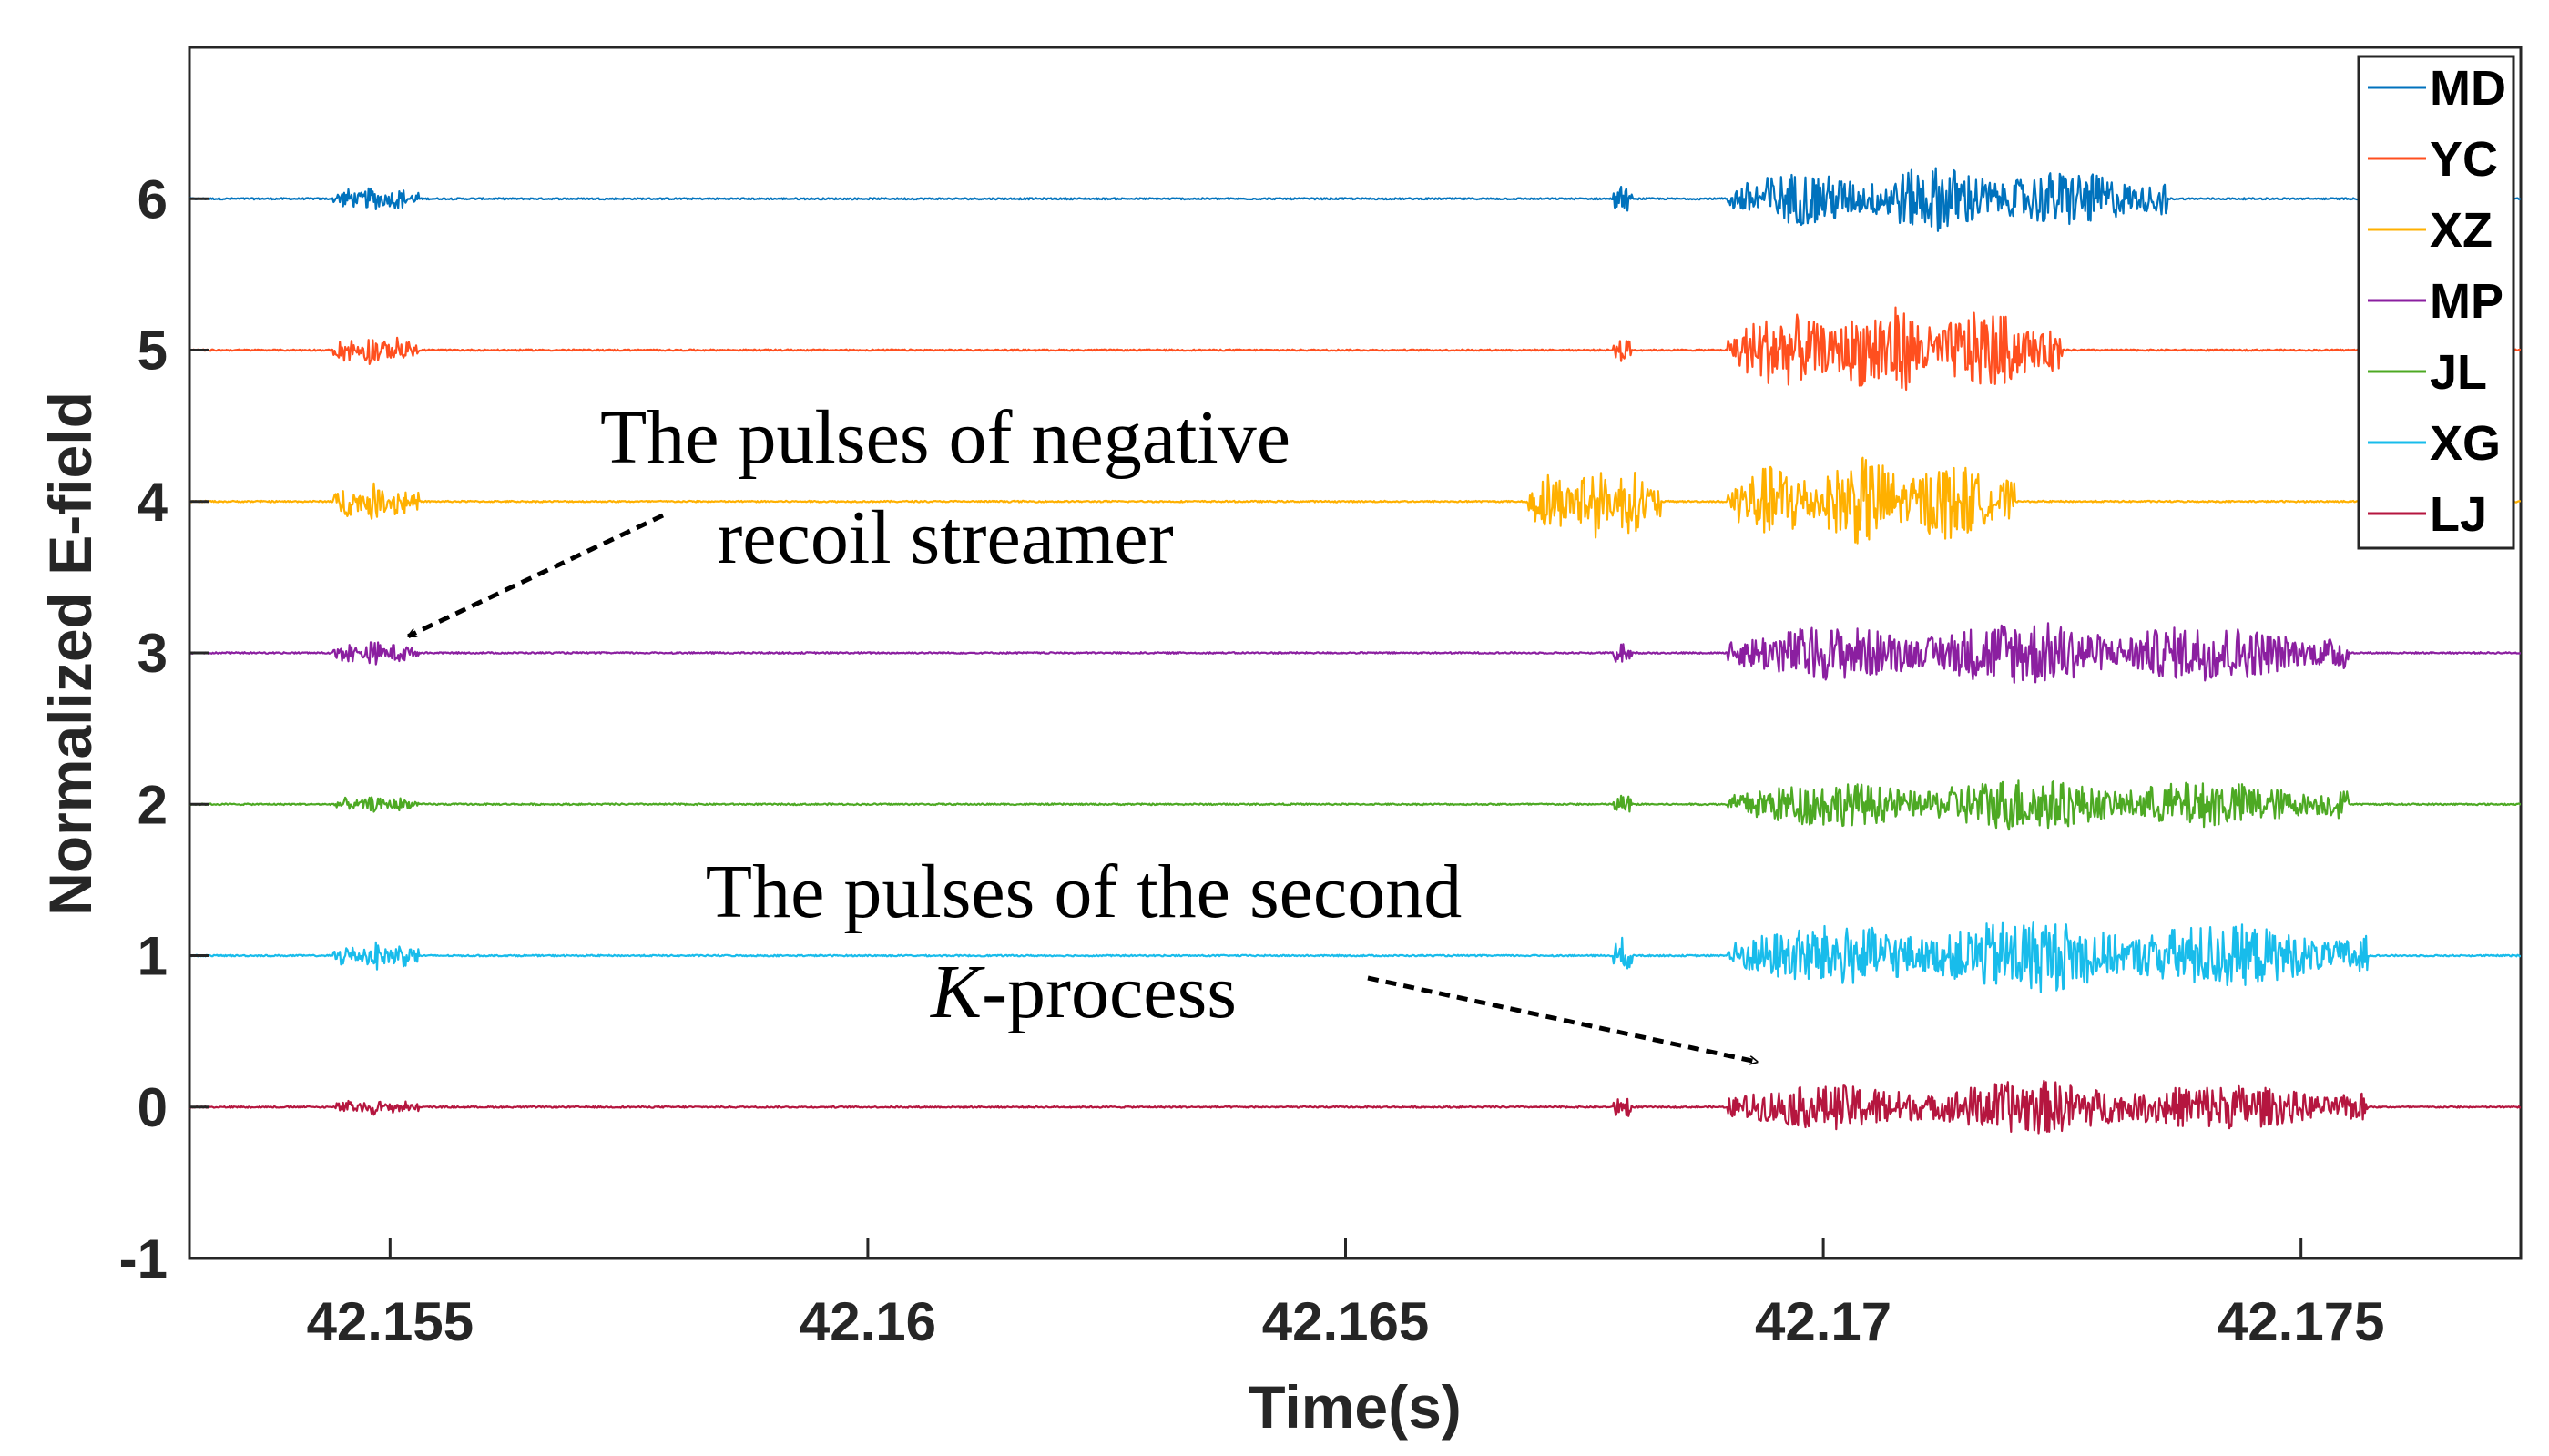 The width and height of the screenshot is (2549, 1456). What do you see at coordinates (1562, 1018) in the screenshot?
I see `annotation-second-k-process-arrow` at bounding box center [1562, 1018].